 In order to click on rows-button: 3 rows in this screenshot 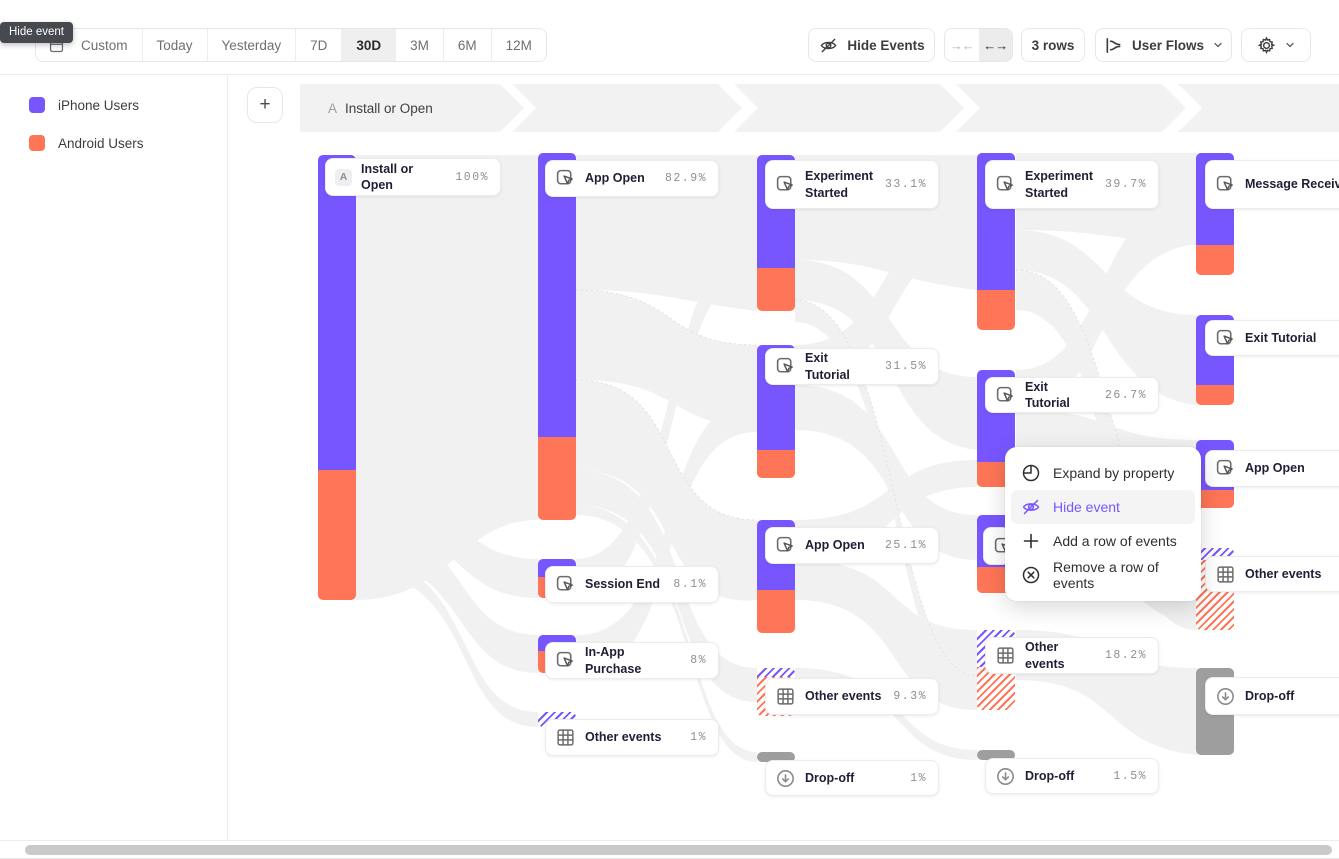, I will do `click(1053, 45)`.